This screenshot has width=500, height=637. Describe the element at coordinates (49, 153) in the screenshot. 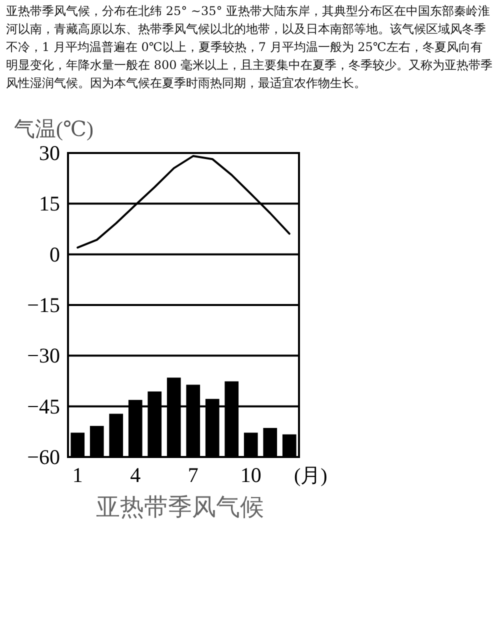

I see `y-tick-label: 30` at that location.